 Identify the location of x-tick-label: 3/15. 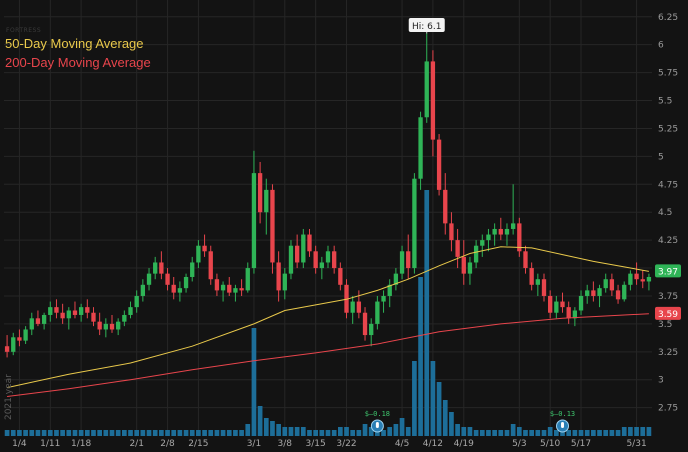
(316, 444).